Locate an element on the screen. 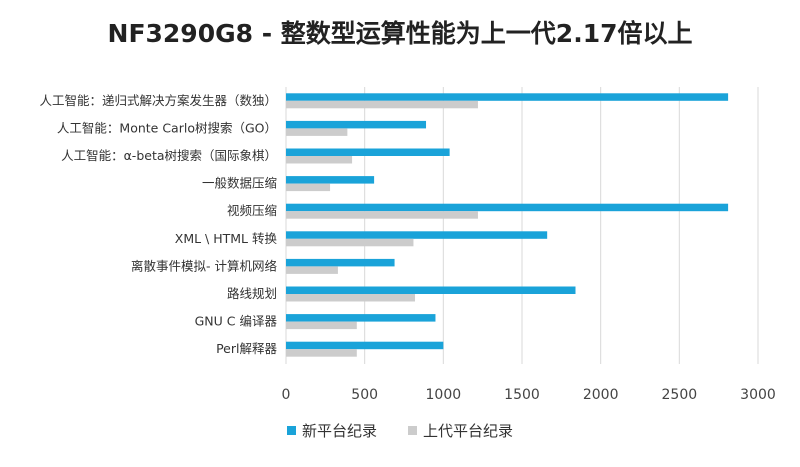  chart-title: NF3290G8 - 整数型运算性能为上一代2.17倍以上 is located at coordinates (400, 33).